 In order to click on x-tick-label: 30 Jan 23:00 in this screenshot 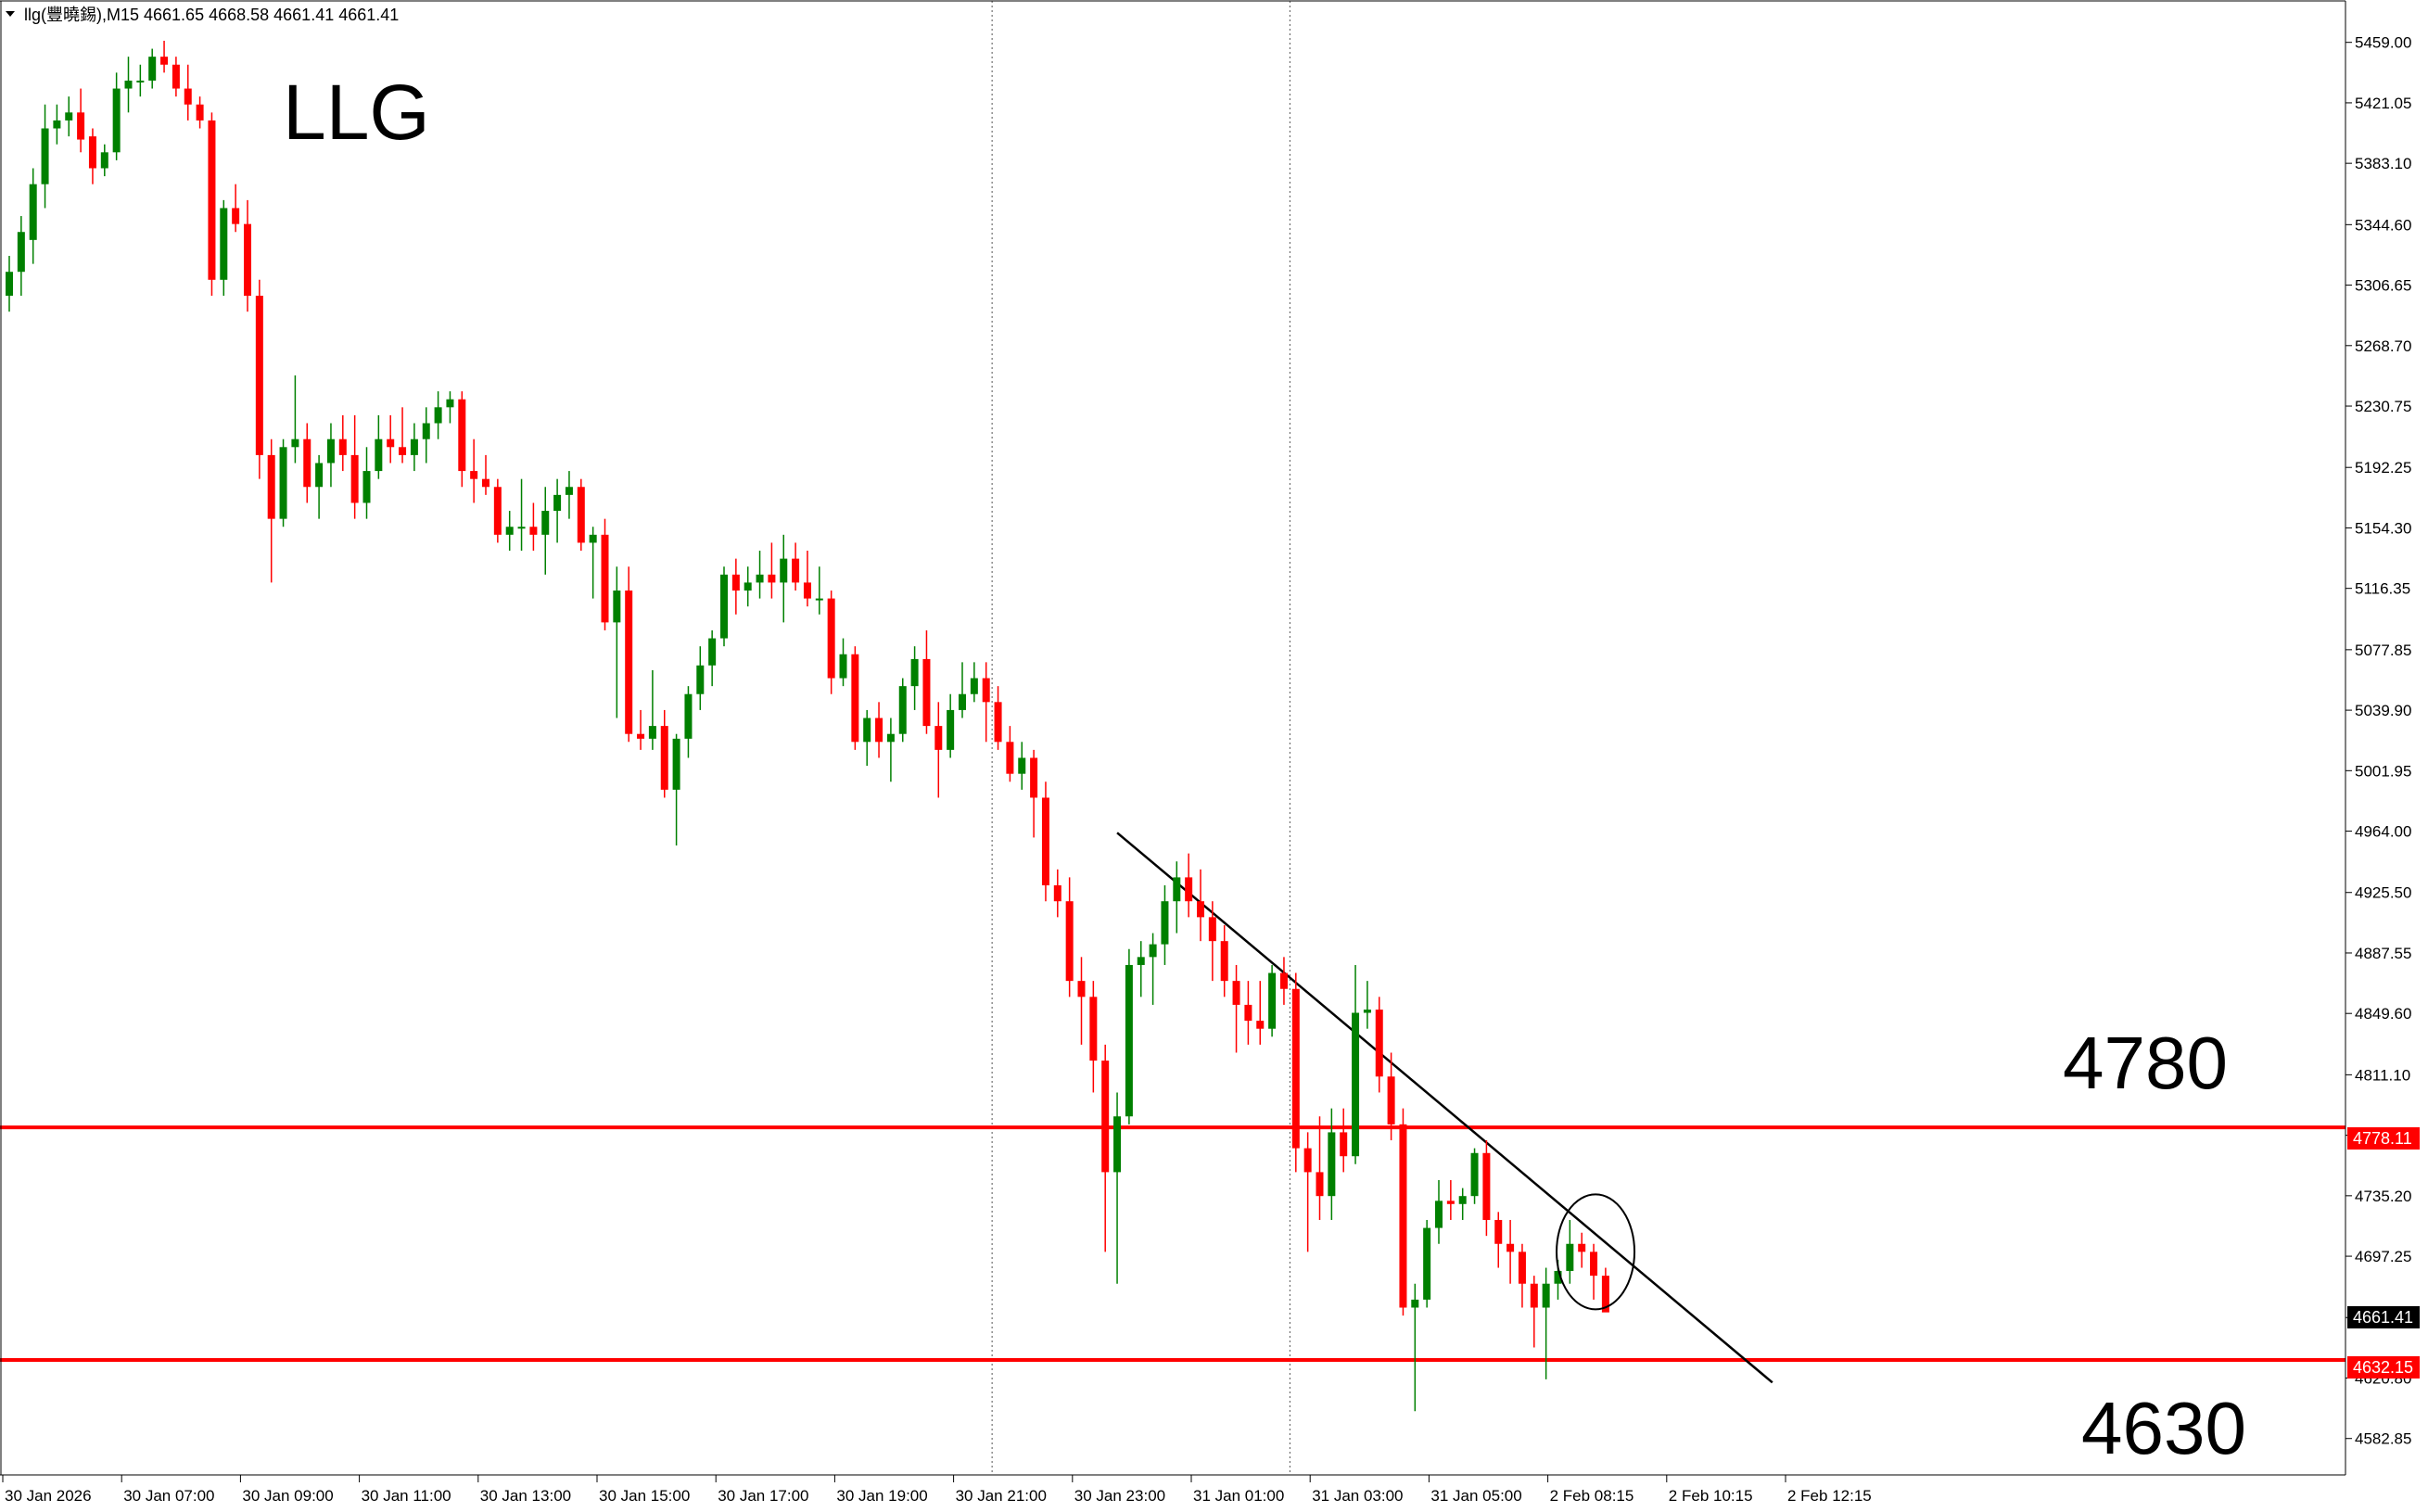, I will do `click(1119, 1496)`.